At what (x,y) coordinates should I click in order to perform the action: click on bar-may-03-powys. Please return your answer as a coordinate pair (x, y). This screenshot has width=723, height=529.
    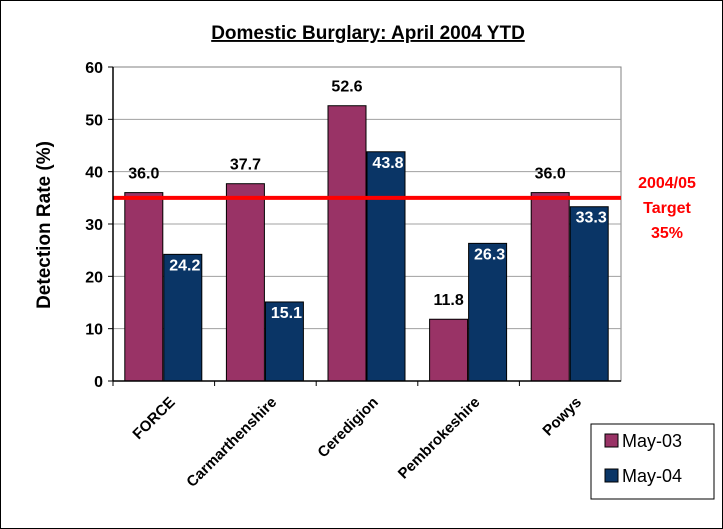
    Looking at the image, I should click on (550, 287).